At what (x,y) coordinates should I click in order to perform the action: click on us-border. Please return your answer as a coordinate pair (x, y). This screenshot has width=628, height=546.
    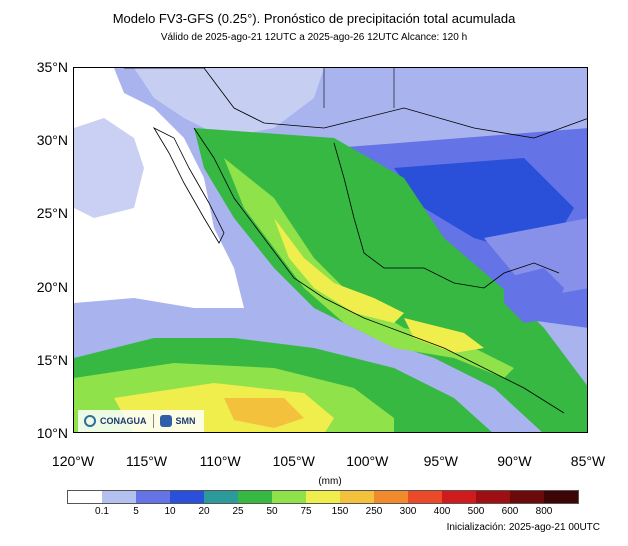
    Looking at the image, I should click on (355, 103).